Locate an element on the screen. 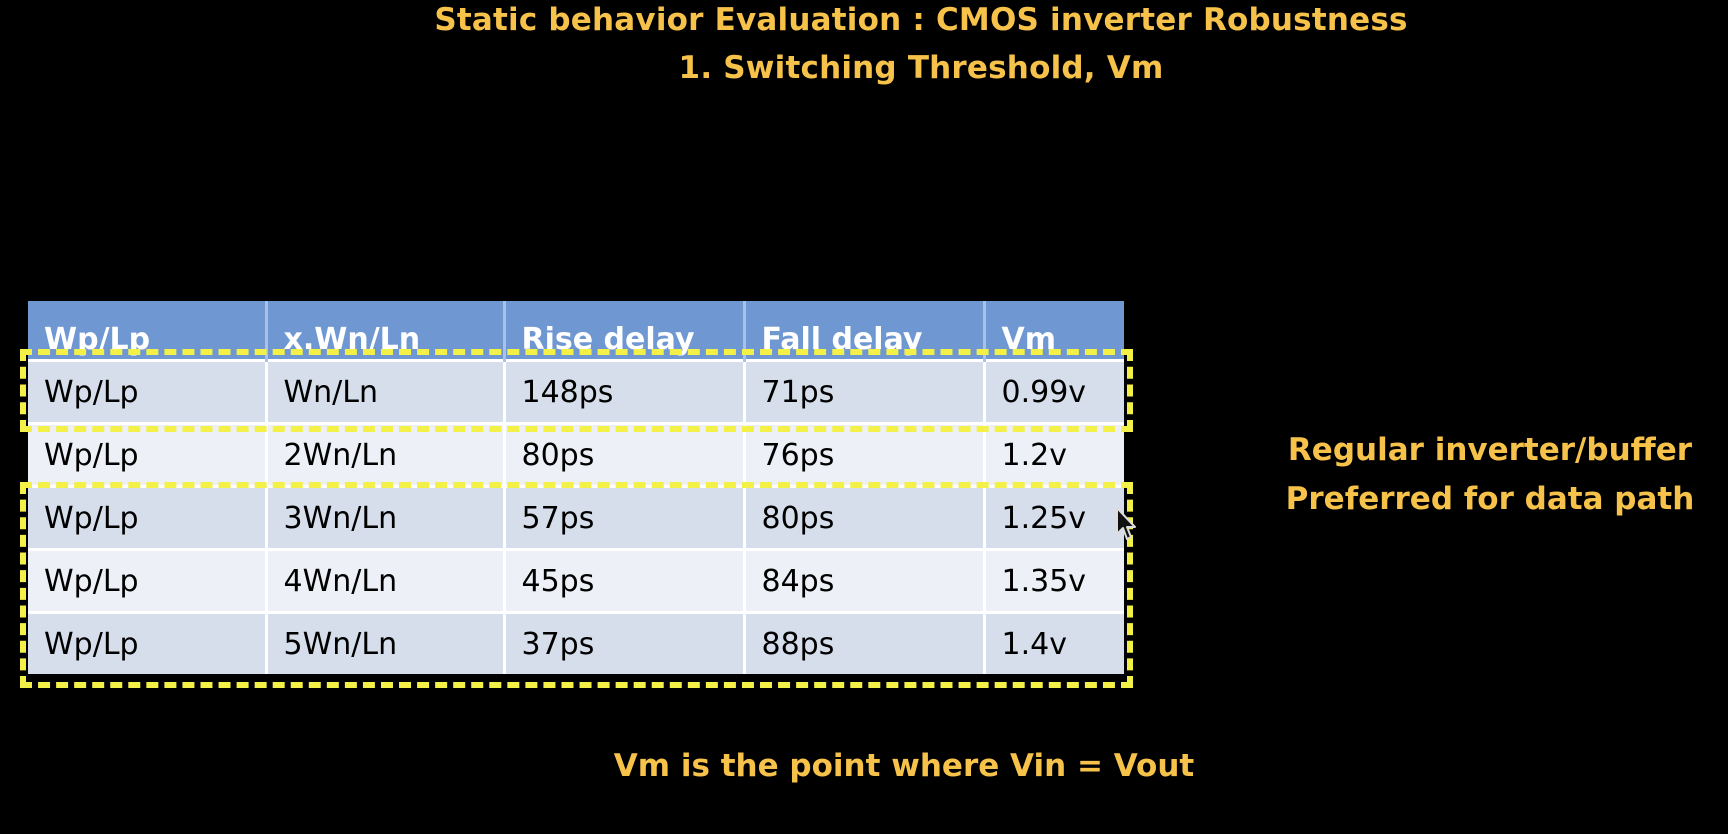  side-note-regular-inverter: Regular inverter/buffer is located at coordinates (1490, 450).